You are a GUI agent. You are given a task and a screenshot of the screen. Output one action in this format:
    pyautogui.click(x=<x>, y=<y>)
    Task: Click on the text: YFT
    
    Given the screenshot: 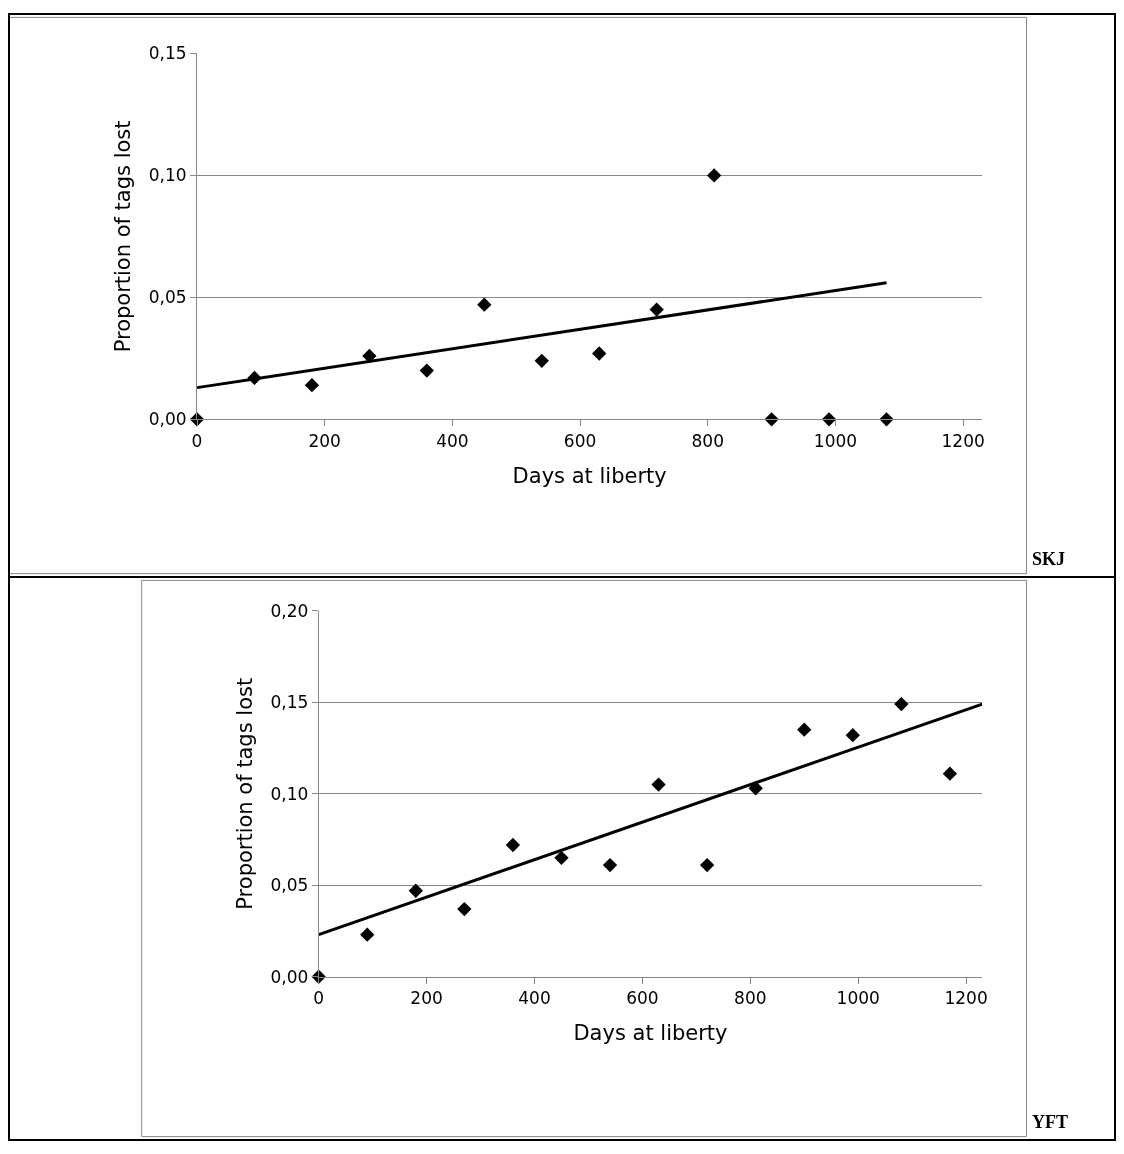 What is the action you would take?
    pyautogui.click(x=1050, y=1122)
    